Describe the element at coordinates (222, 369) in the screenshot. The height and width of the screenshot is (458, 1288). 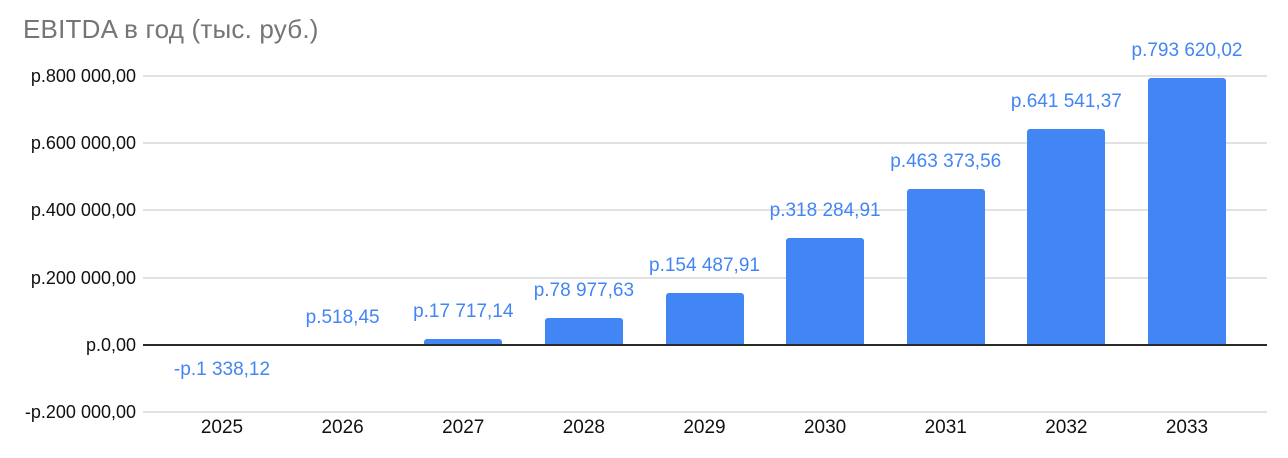
I see `bar-value-label: -р.1 338,12` at that location.